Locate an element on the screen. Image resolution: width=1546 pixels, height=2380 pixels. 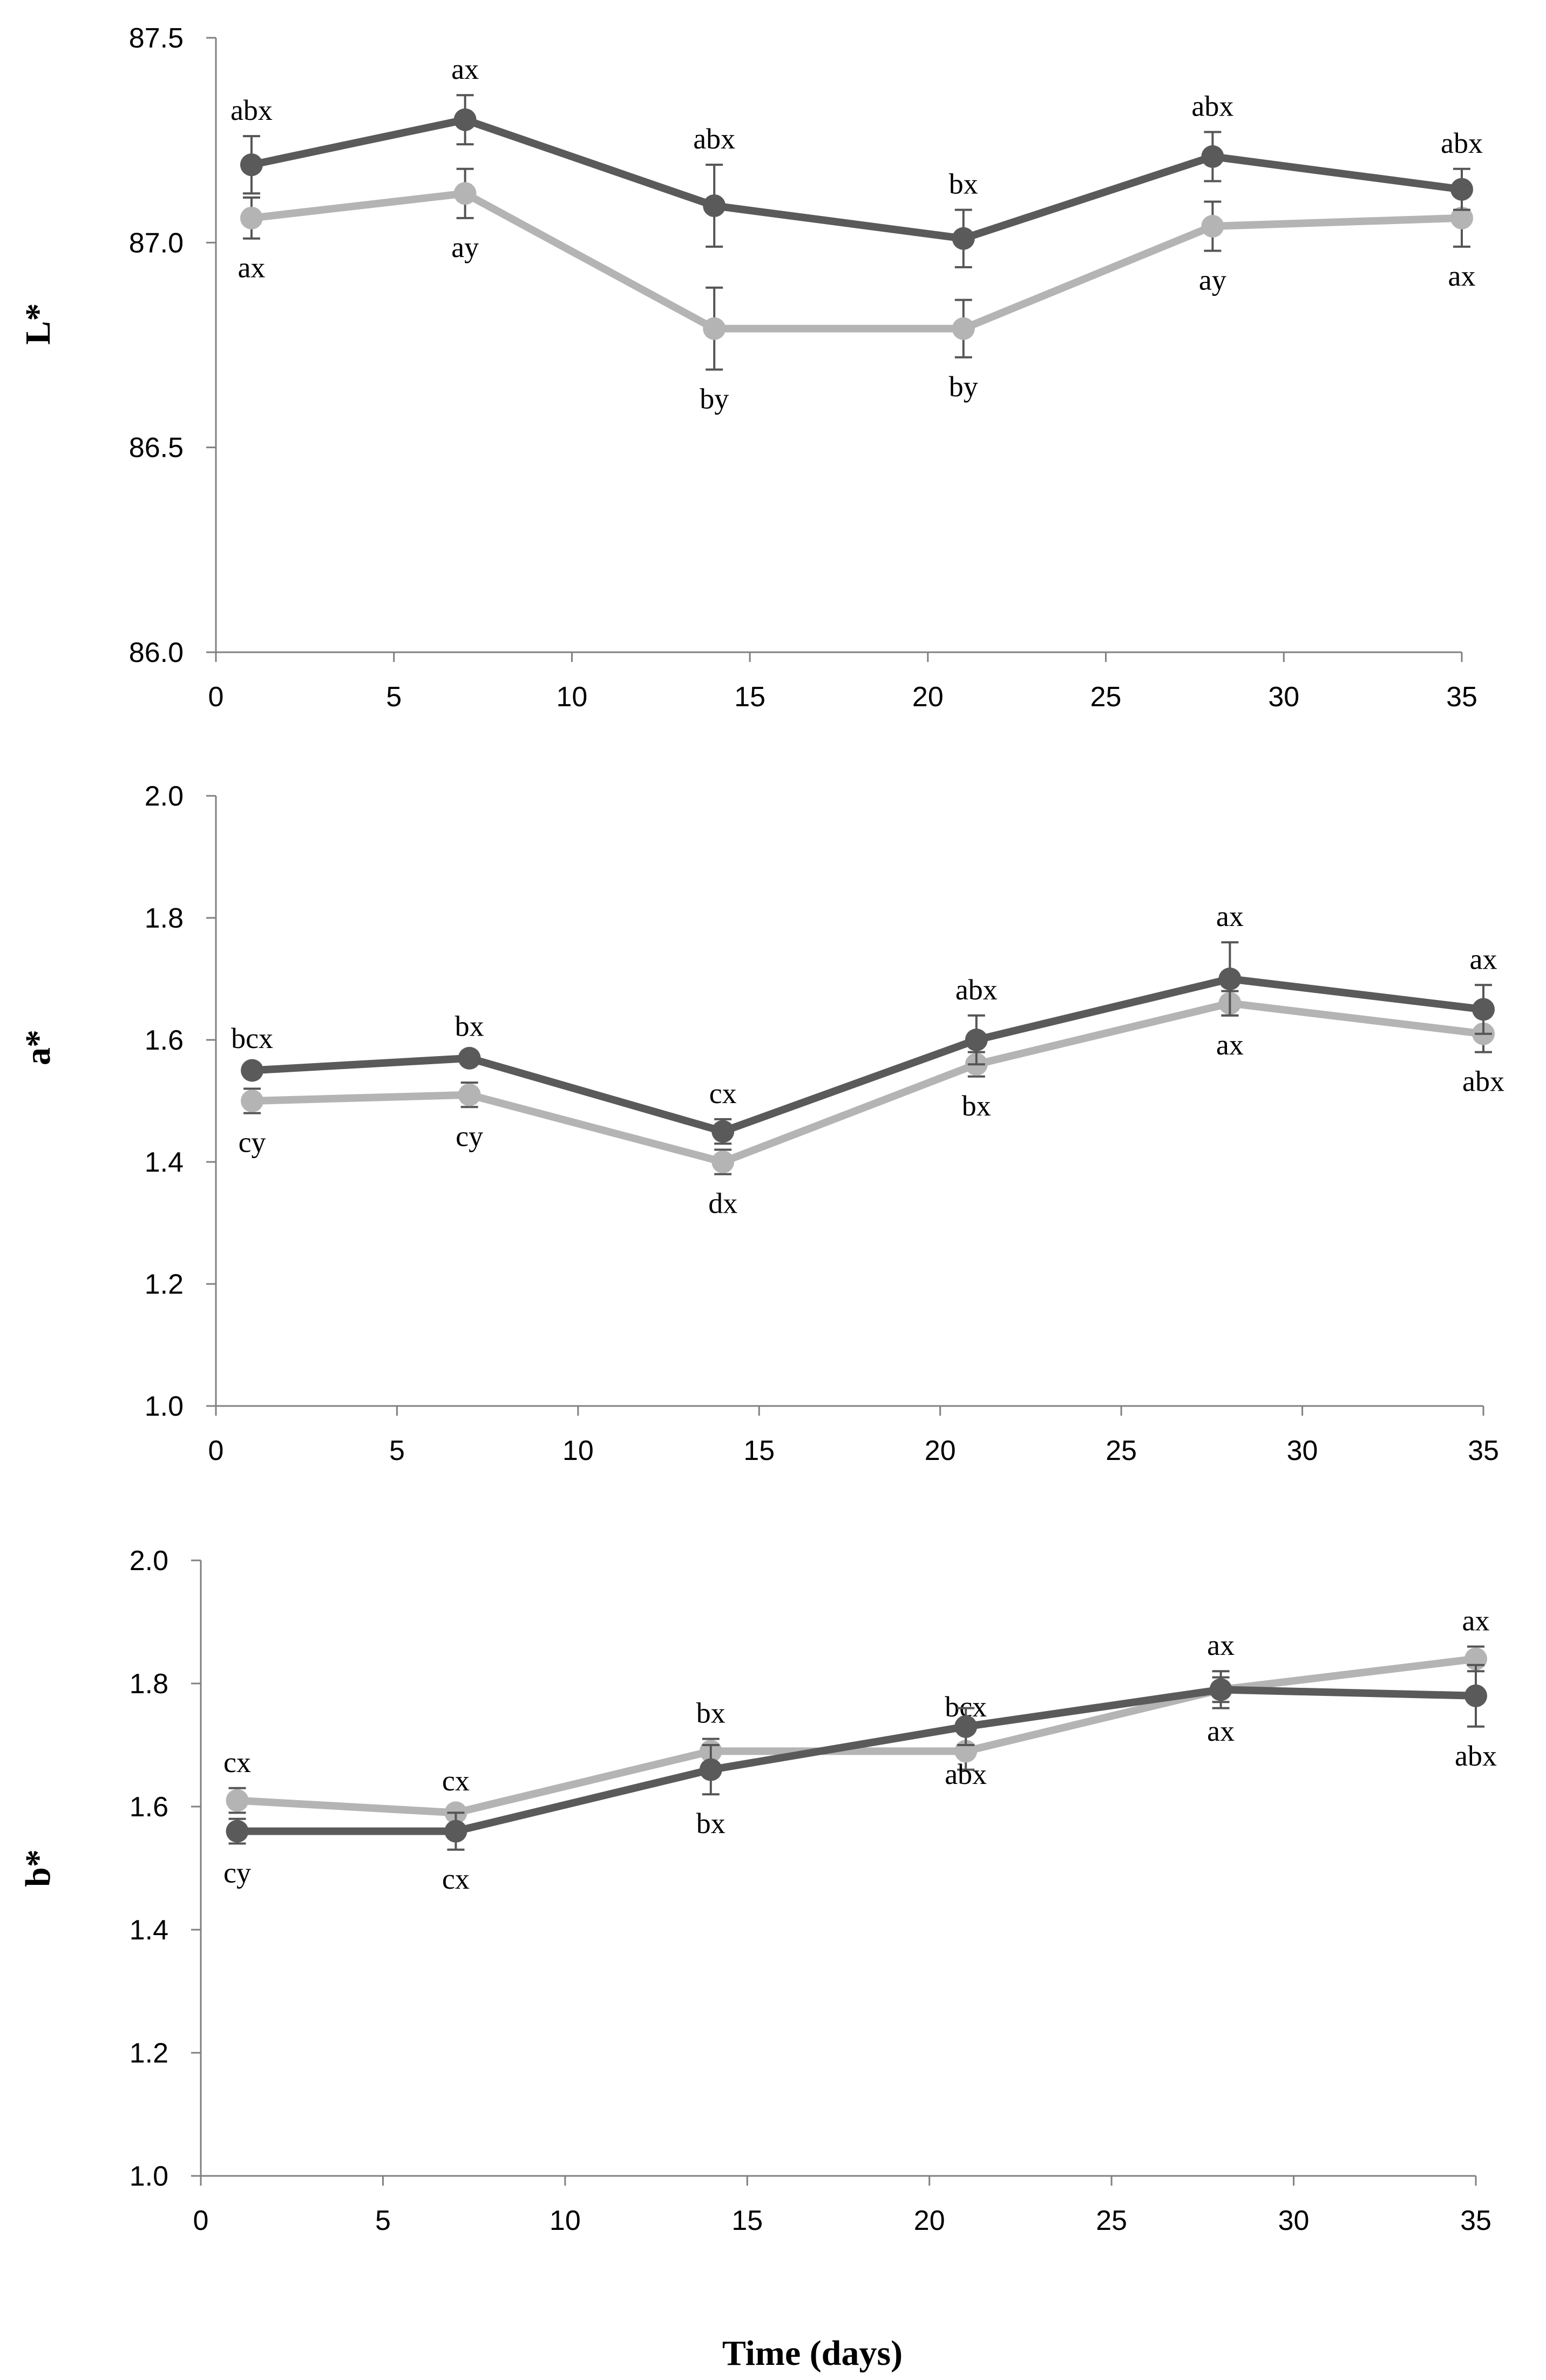
y-tick-label: 87.0 is located at coordinates (156, 243).